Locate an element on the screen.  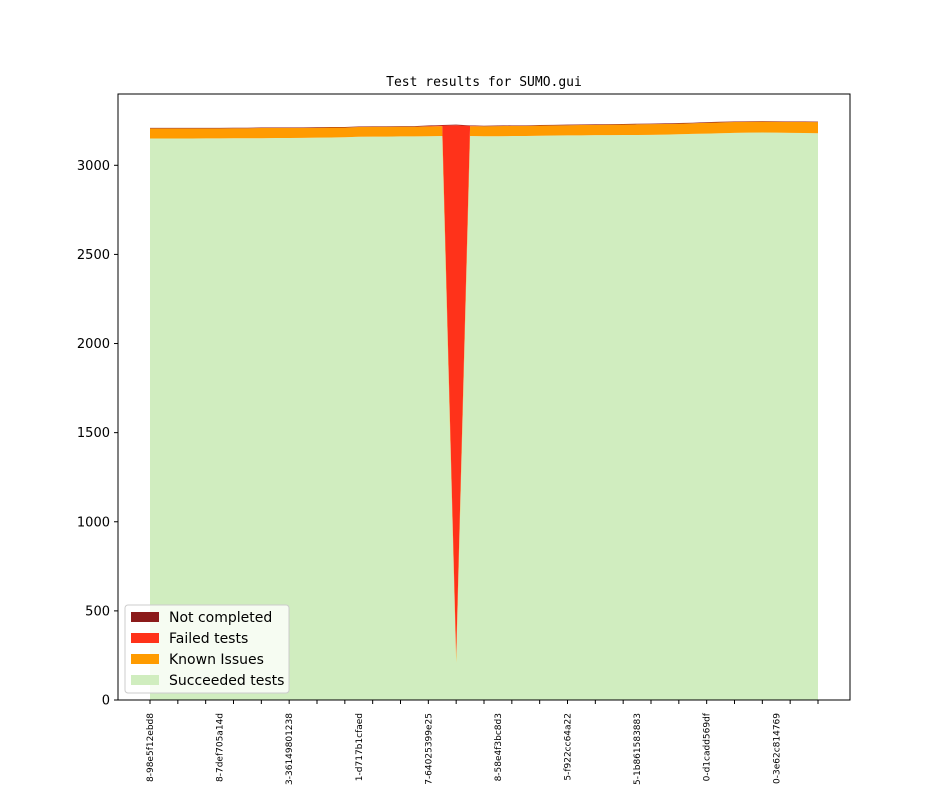
y-tick-label: 2000 is located at coordinates (93, 344).